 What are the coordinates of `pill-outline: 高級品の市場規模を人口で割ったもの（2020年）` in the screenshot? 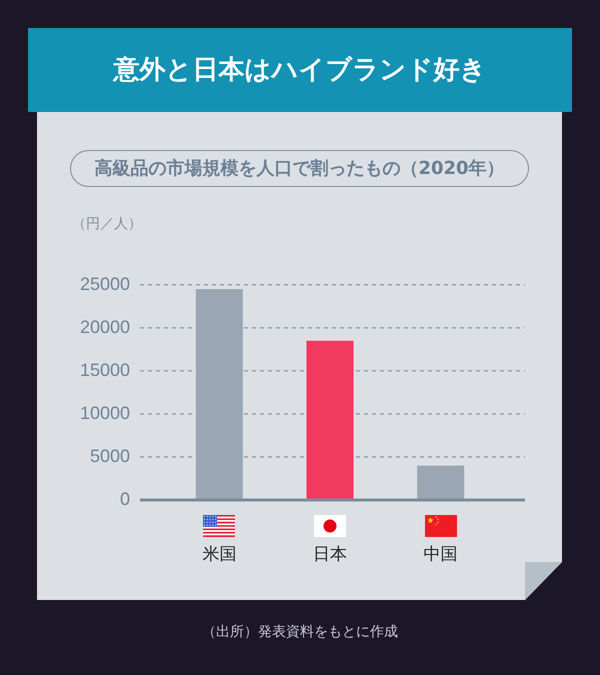 It's located at (299, 168).